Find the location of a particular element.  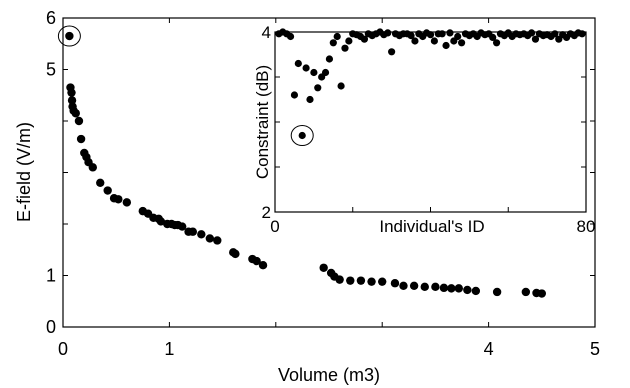

main-y-tick-label: 0 is located at coordinates (51, 327).